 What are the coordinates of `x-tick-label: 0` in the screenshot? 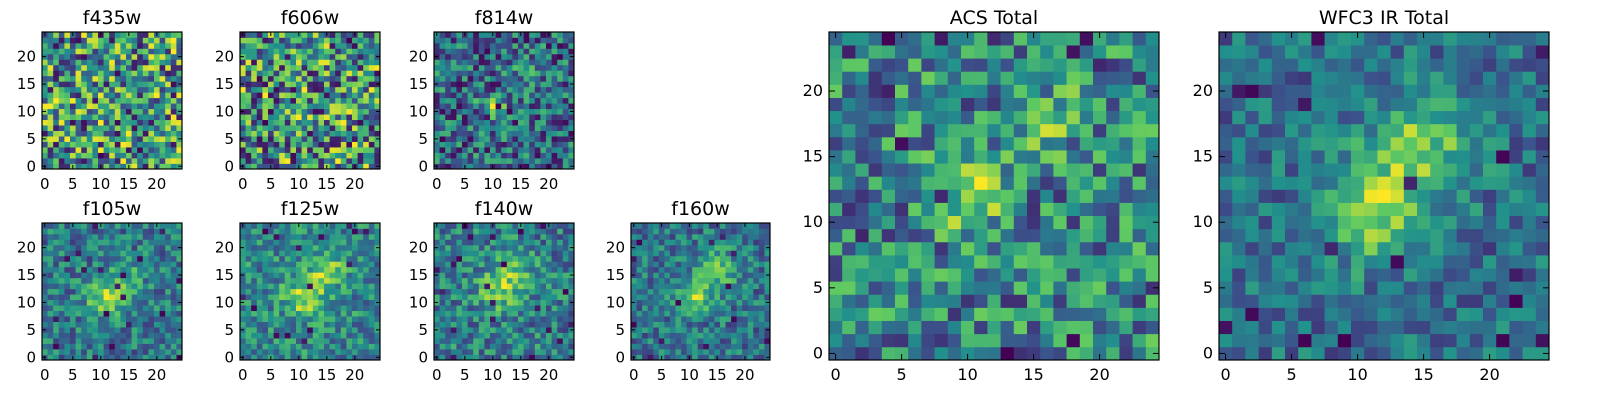 It's located at (243, 184).